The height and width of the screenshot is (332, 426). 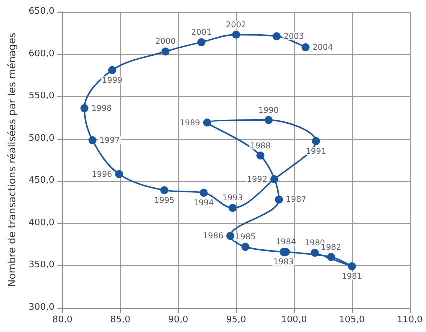 I want to click on y-tick-label: 500,0, so click(x=41, y=139).